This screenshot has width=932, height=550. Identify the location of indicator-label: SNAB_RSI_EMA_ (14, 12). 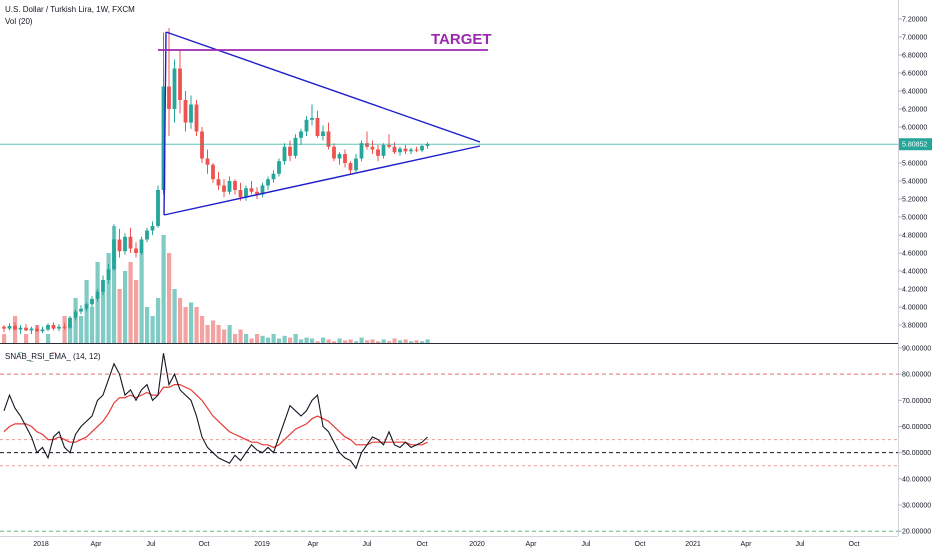
(53, 356).